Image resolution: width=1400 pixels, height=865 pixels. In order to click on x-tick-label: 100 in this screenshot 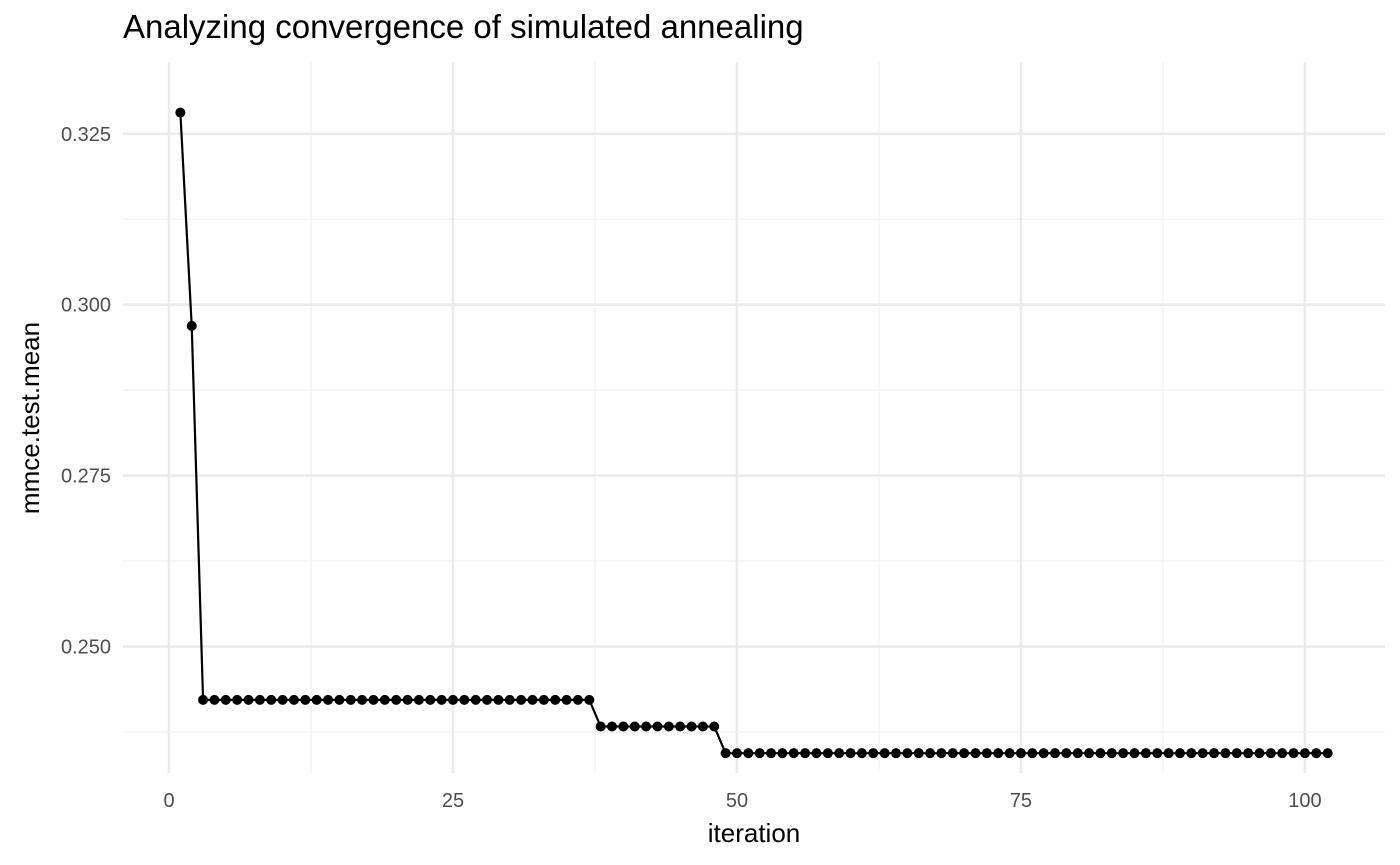, I will do `click(1304, 801)`.